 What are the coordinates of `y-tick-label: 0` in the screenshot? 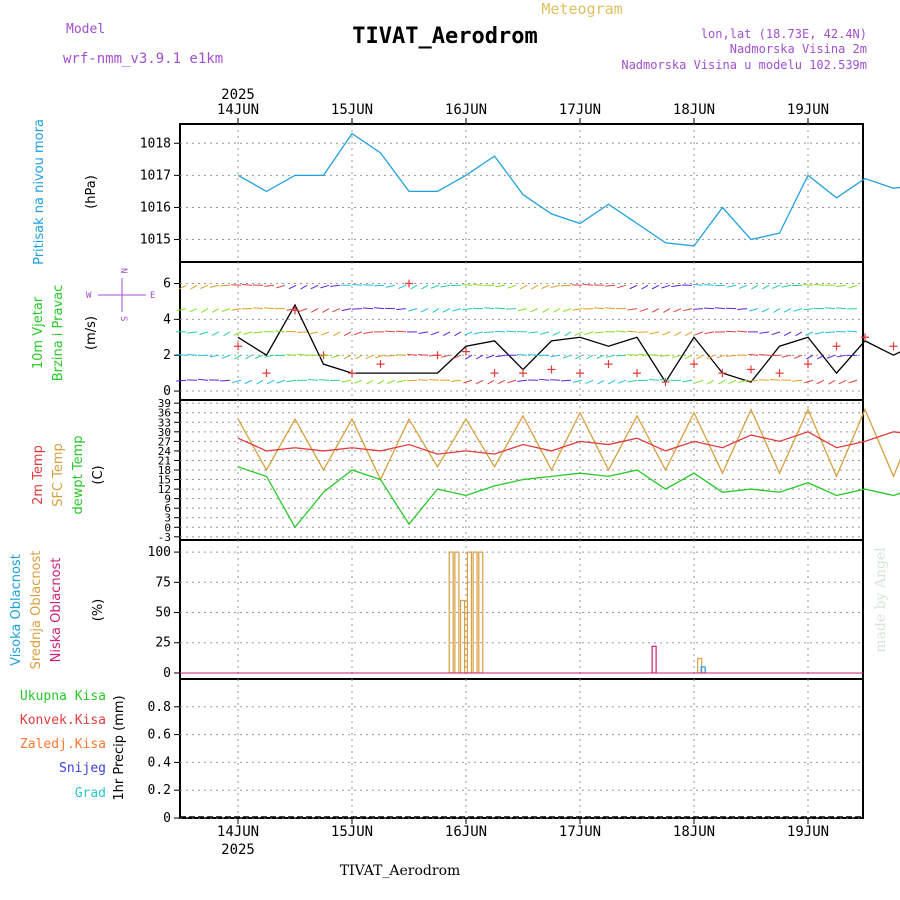 It's located at (167, 818).